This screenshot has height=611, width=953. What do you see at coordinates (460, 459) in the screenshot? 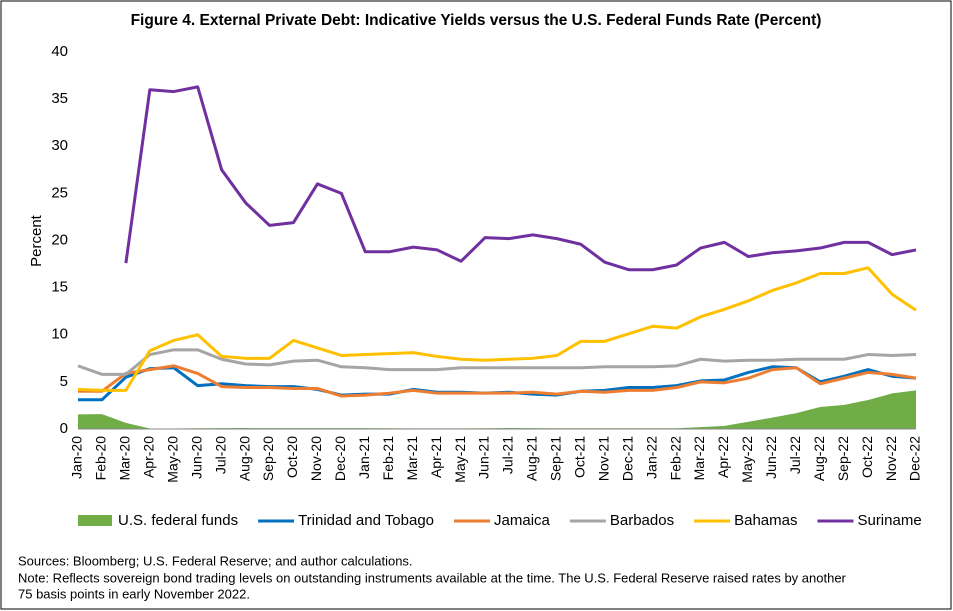
I see `x-tick-label: May-21` at bounding box center [460, 459].